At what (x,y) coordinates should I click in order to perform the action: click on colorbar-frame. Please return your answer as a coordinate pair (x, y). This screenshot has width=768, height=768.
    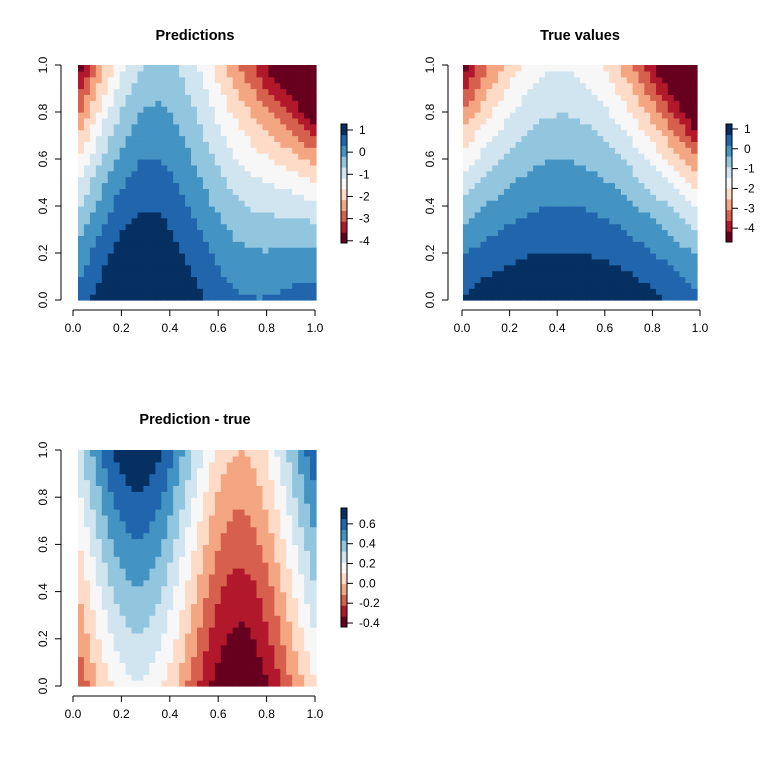
    Looking at the image, I should click on (344, 567).